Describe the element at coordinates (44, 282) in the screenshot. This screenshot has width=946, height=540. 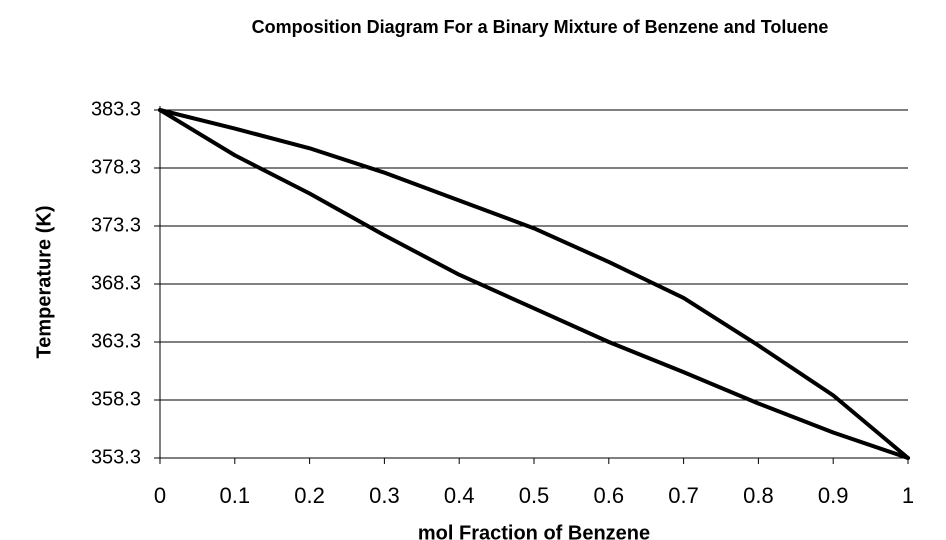
I see `y-axis-label: Temperature (K)` at that location.